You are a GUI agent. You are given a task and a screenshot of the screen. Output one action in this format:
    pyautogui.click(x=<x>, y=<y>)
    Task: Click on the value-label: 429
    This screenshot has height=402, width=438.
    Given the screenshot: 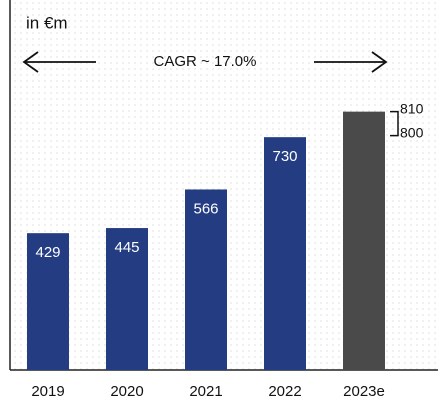 What is the action you would take?
    pyautogui.click(x=47, y=252)
    